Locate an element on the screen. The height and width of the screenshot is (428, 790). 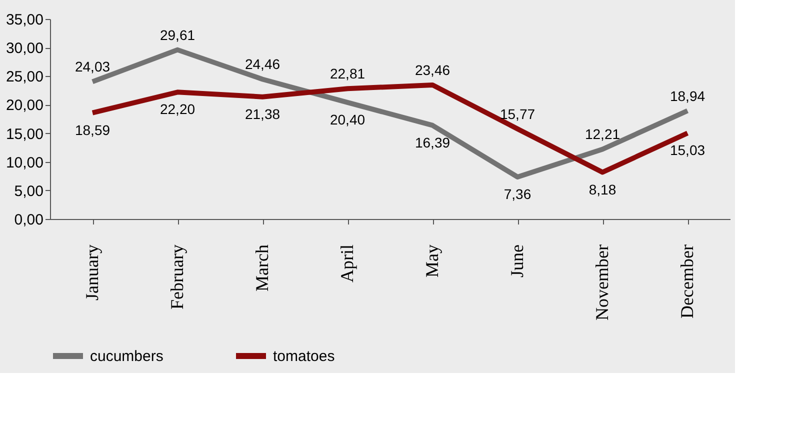
y-tick-label: 10,00 is located at coordinates (25, 163).